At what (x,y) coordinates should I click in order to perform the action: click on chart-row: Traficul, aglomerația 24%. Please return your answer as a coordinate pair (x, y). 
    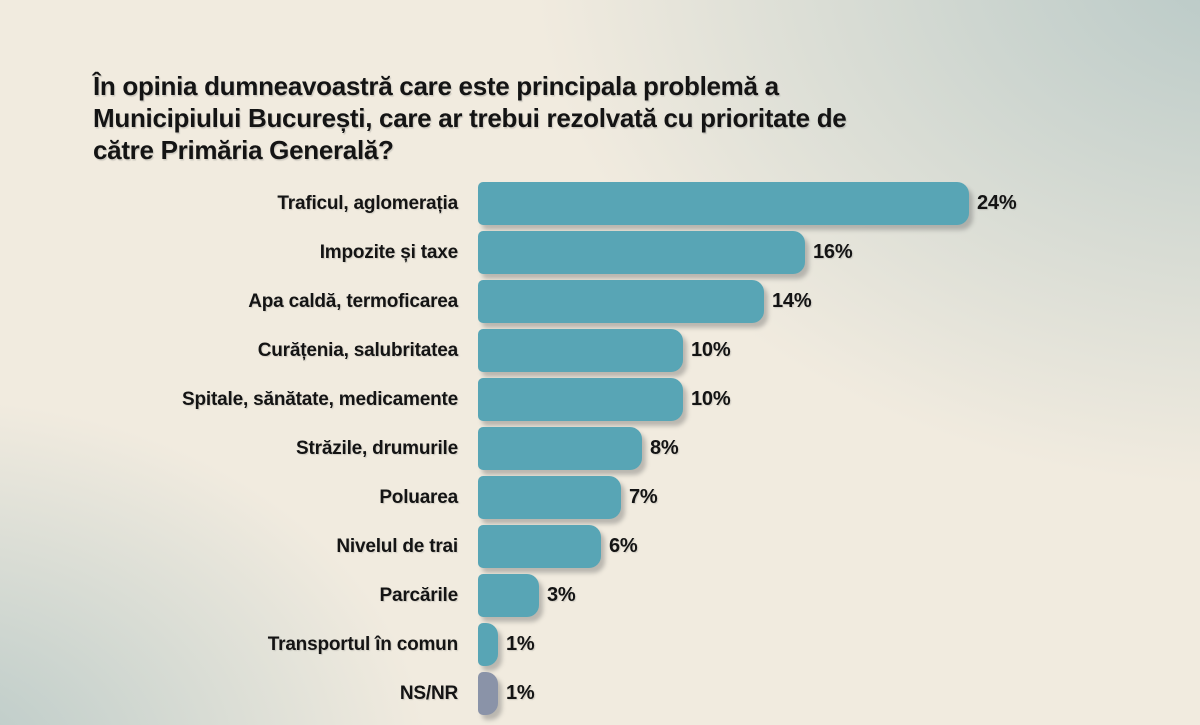
    Looking at the image, I should click on (600, 203).